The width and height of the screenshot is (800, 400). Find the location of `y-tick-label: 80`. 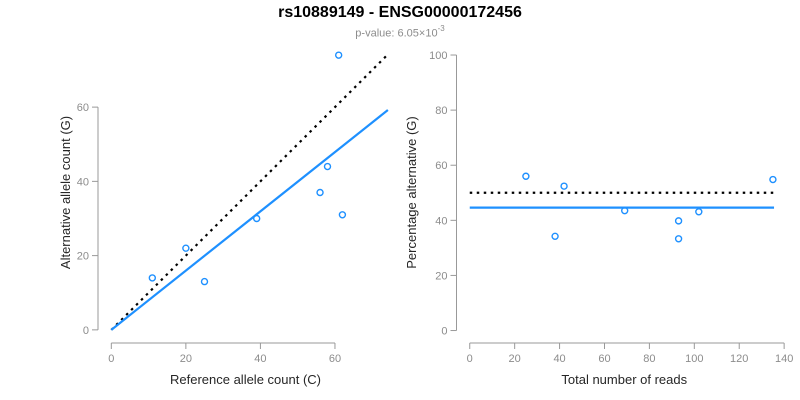

y-tick-label: 80 is located at coordinates (441, 111).